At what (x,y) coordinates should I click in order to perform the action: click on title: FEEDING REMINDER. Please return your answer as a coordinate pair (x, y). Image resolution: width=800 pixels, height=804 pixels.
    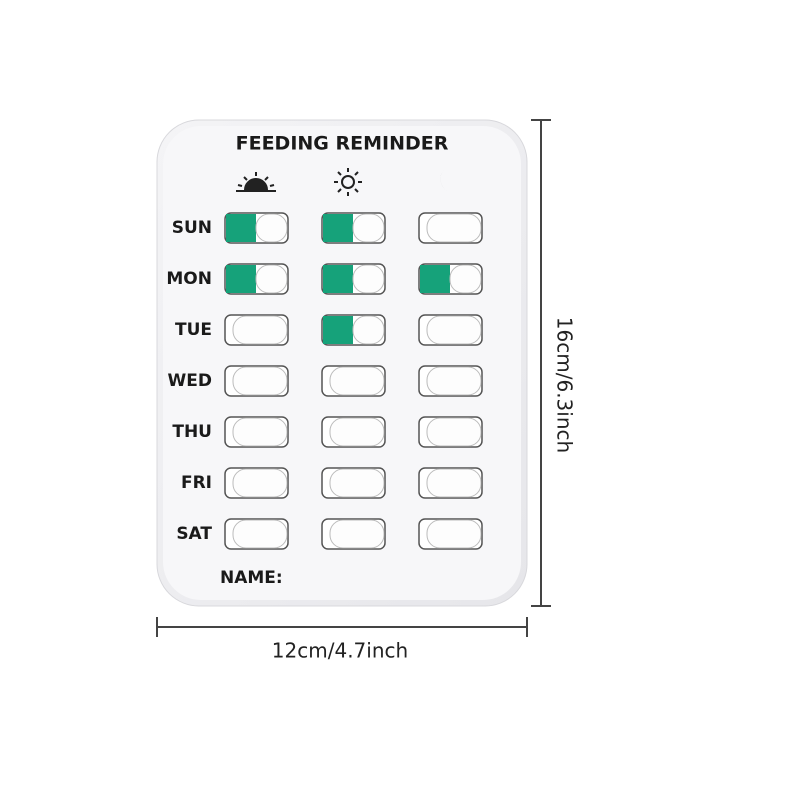
    Looking at the image, I should click on (342, 144).